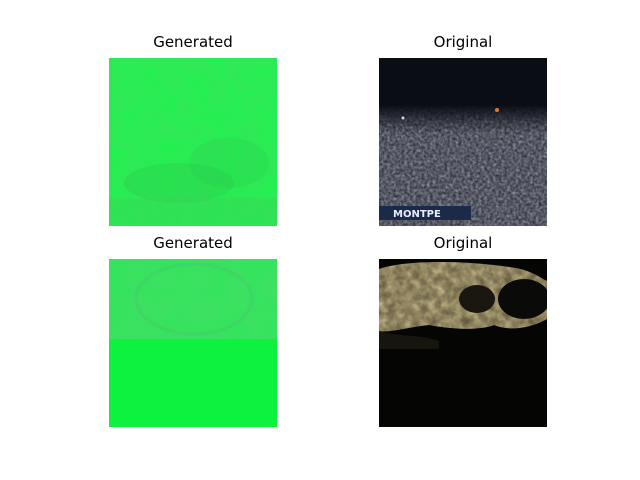  What do you see at coordinates (417, 214) in the screenshot?
I see `banner-text: MONTPE` at bounding box center [417, 214].